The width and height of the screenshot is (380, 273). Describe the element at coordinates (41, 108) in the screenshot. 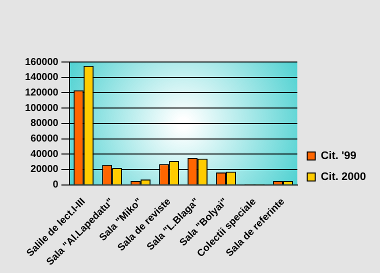

I see `y-tick-label: 100000` at that location.